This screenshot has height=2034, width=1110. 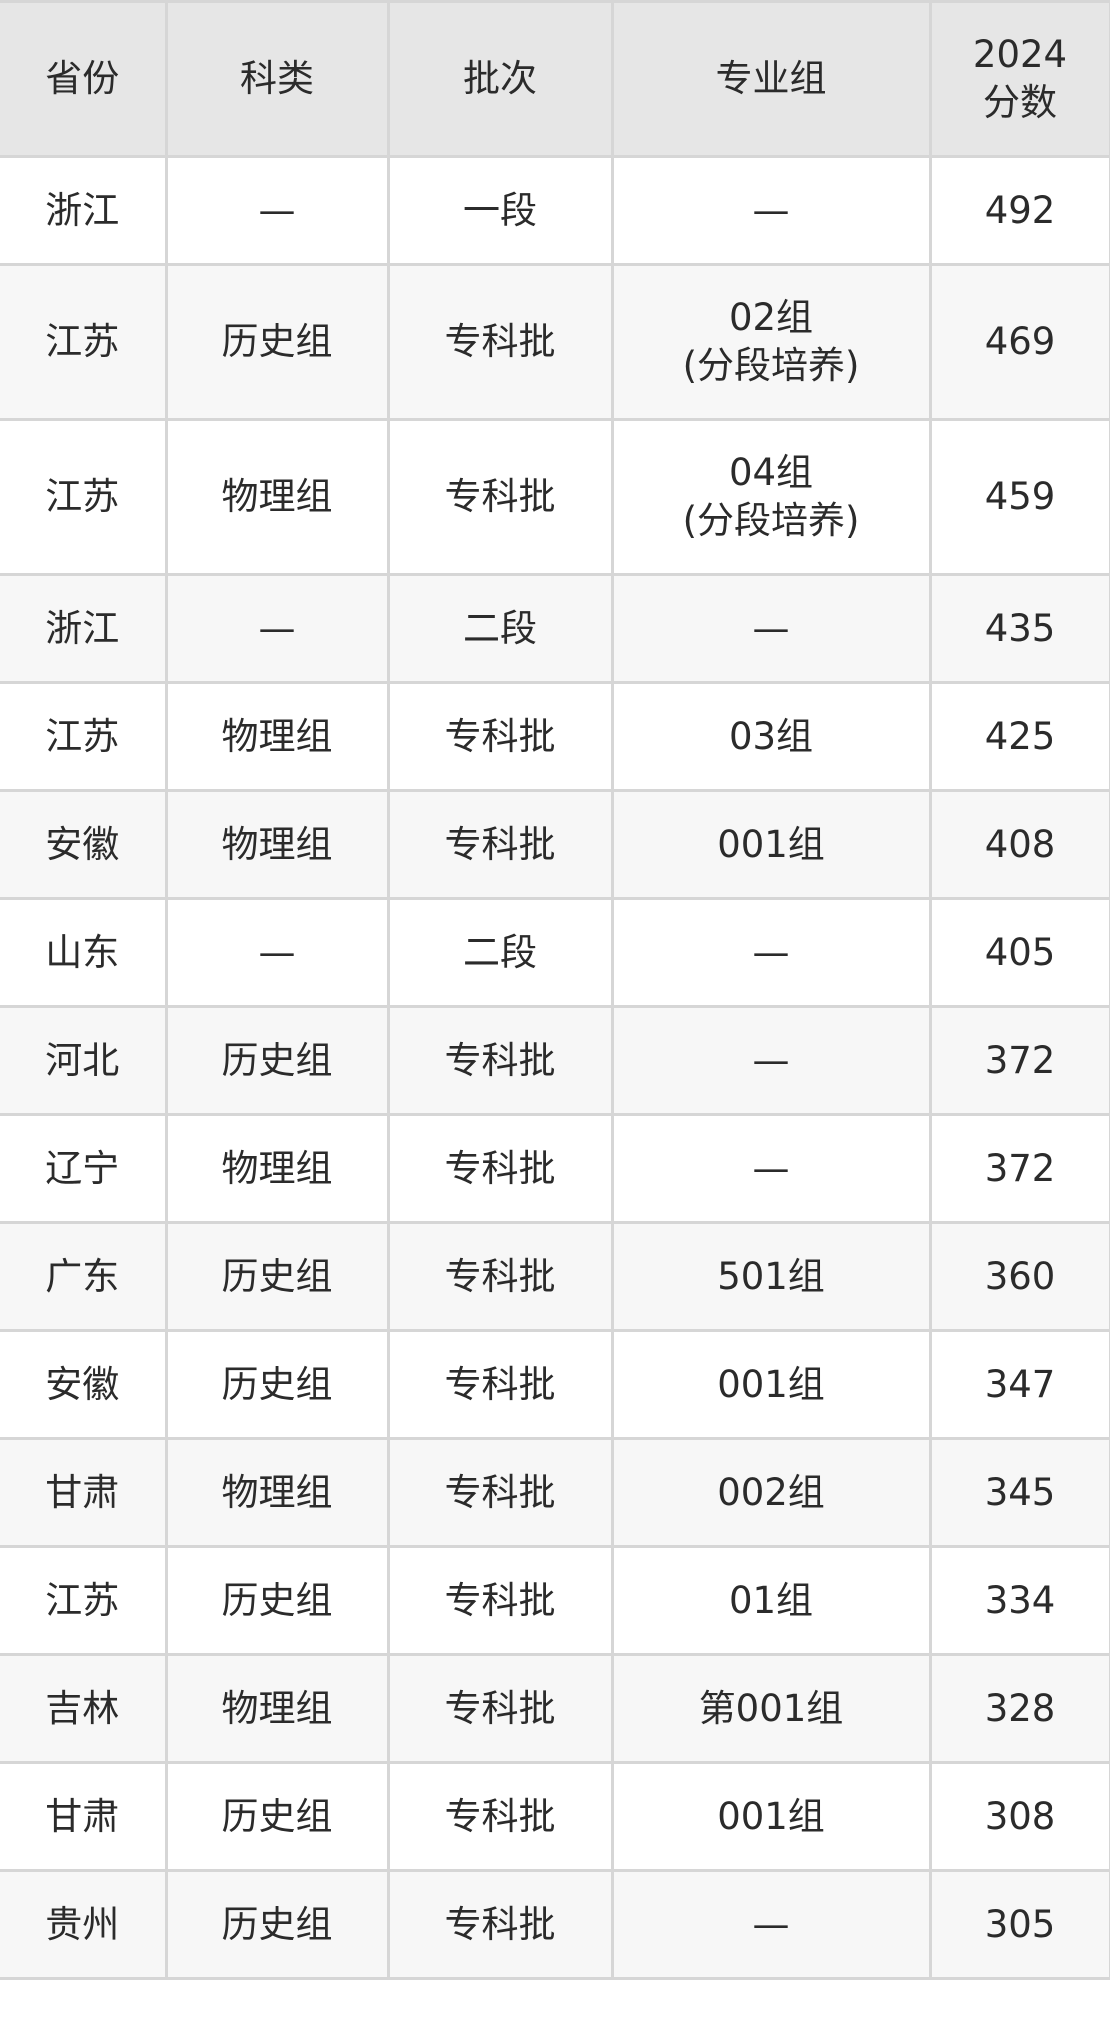 I want to click on cell-score-2024: 408, so click(x=1019, y=844).